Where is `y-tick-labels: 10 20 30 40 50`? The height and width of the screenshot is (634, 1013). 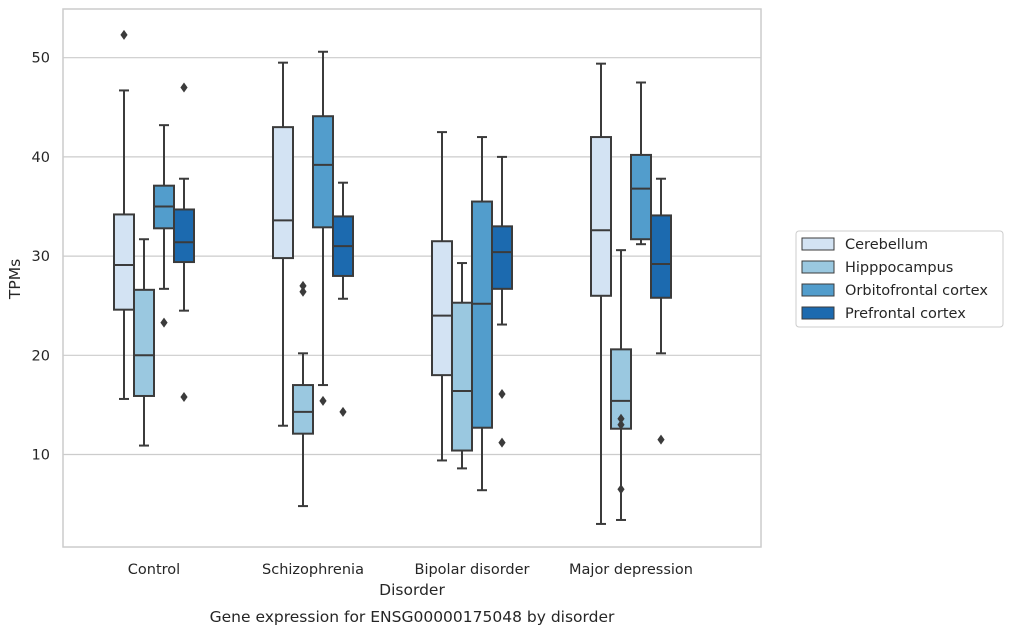
y-tick-labels: 10 20 30 40 50 is located at coordinates (41, 257).